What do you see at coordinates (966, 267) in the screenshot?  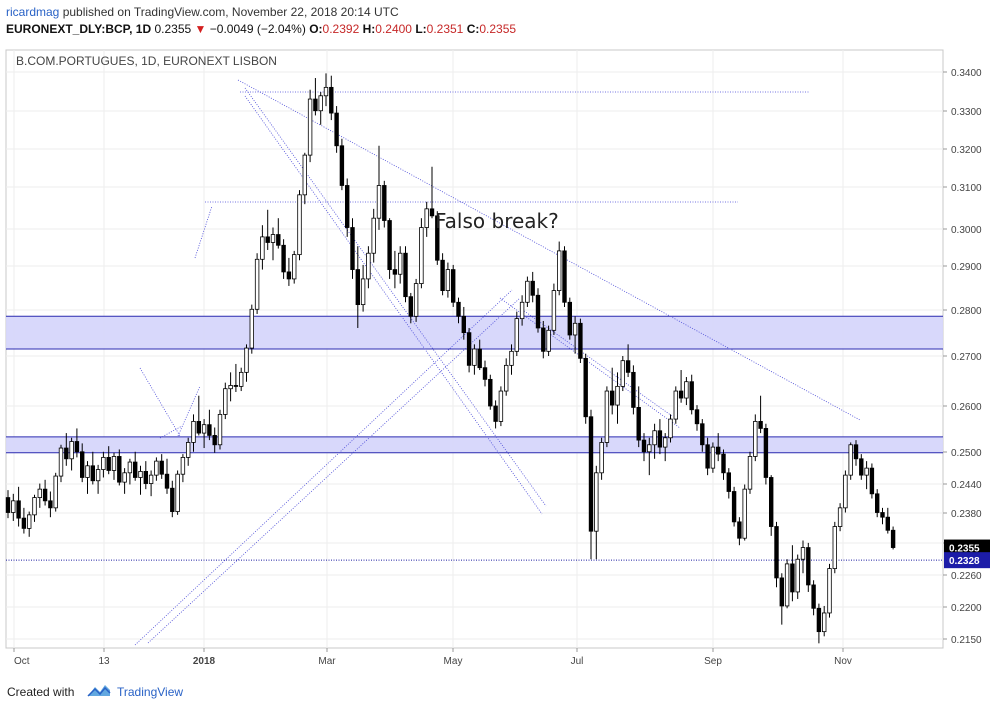 I see `y-tick-label: 0.2900` at bounding box center [966, 267].